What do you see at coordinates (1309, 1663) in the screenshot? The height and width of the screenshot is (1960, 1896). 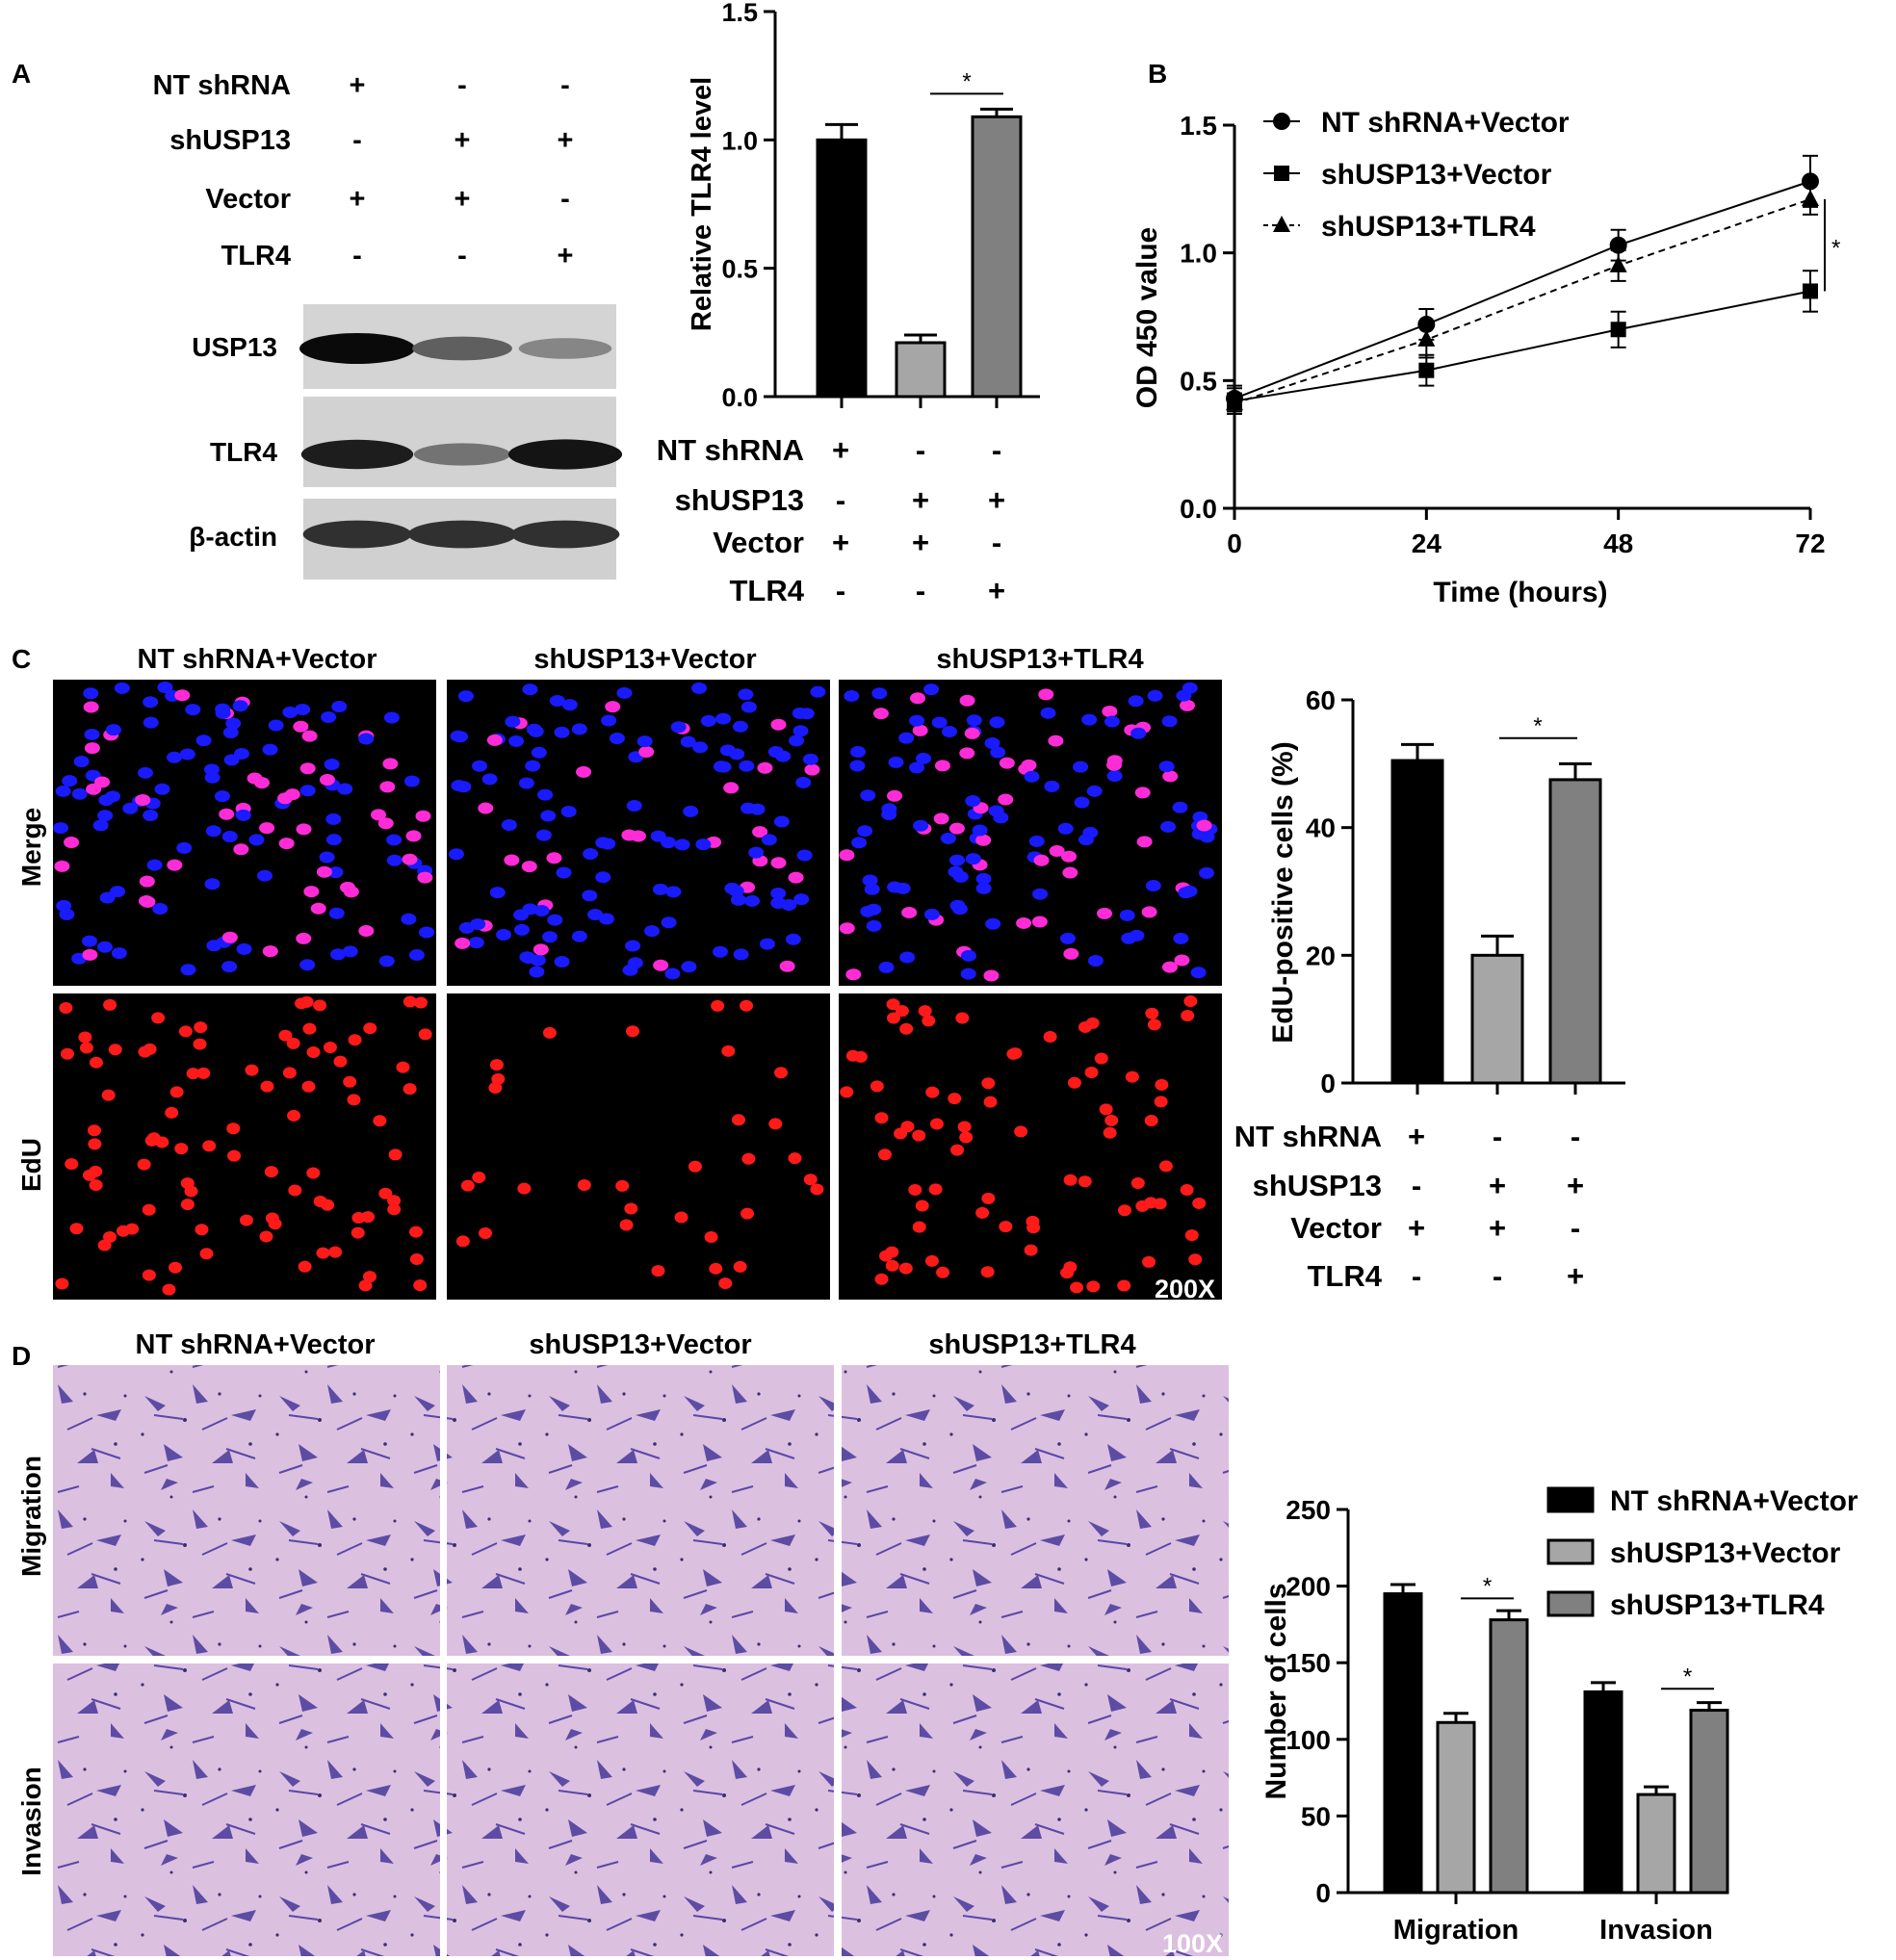 I see `cells-y-tick-label: 150` at bounding box center [1309, 1663].